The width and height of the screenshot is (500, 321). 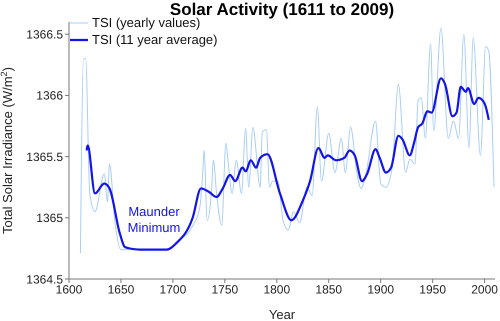 What do you see at coordinates (484, 289) in the screenshot?
I see `x-tick-label: 2000` at bounding box center [484, 289].